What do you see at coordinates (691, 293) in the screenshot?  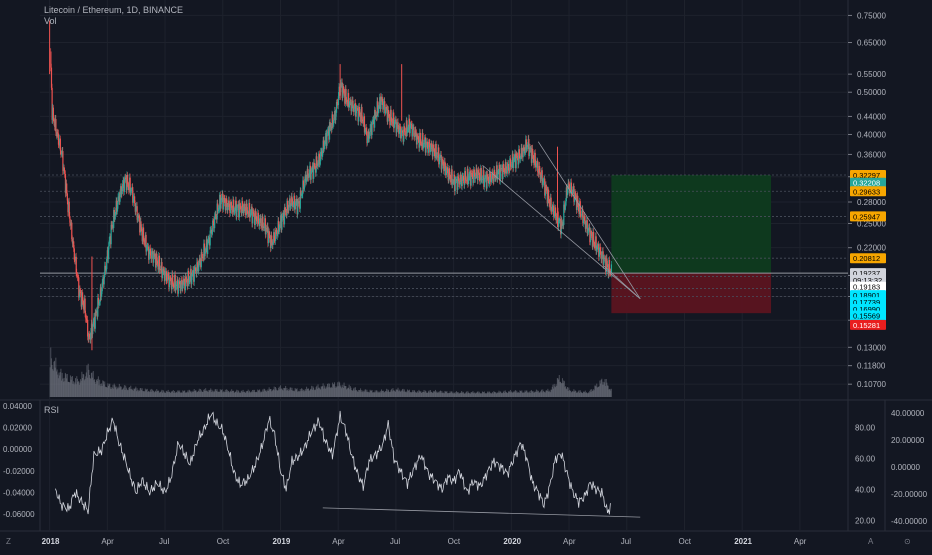 I see `loss-zone` at bounding box center [691, 293].